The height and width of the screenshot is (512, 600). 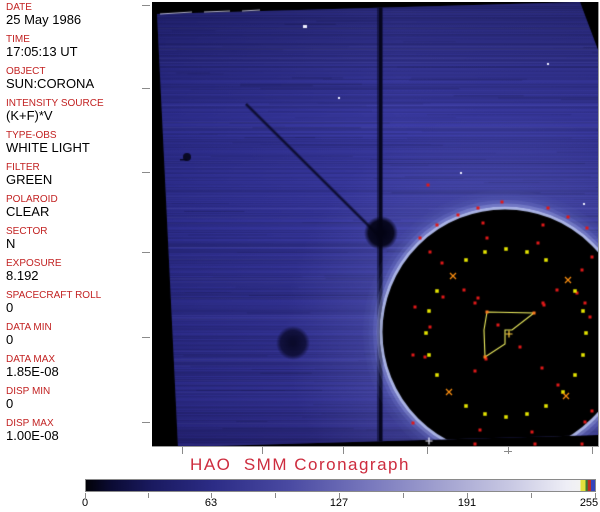 I want to click on metadata-value: WHITE LIGHT, so click(x=48, y=147).